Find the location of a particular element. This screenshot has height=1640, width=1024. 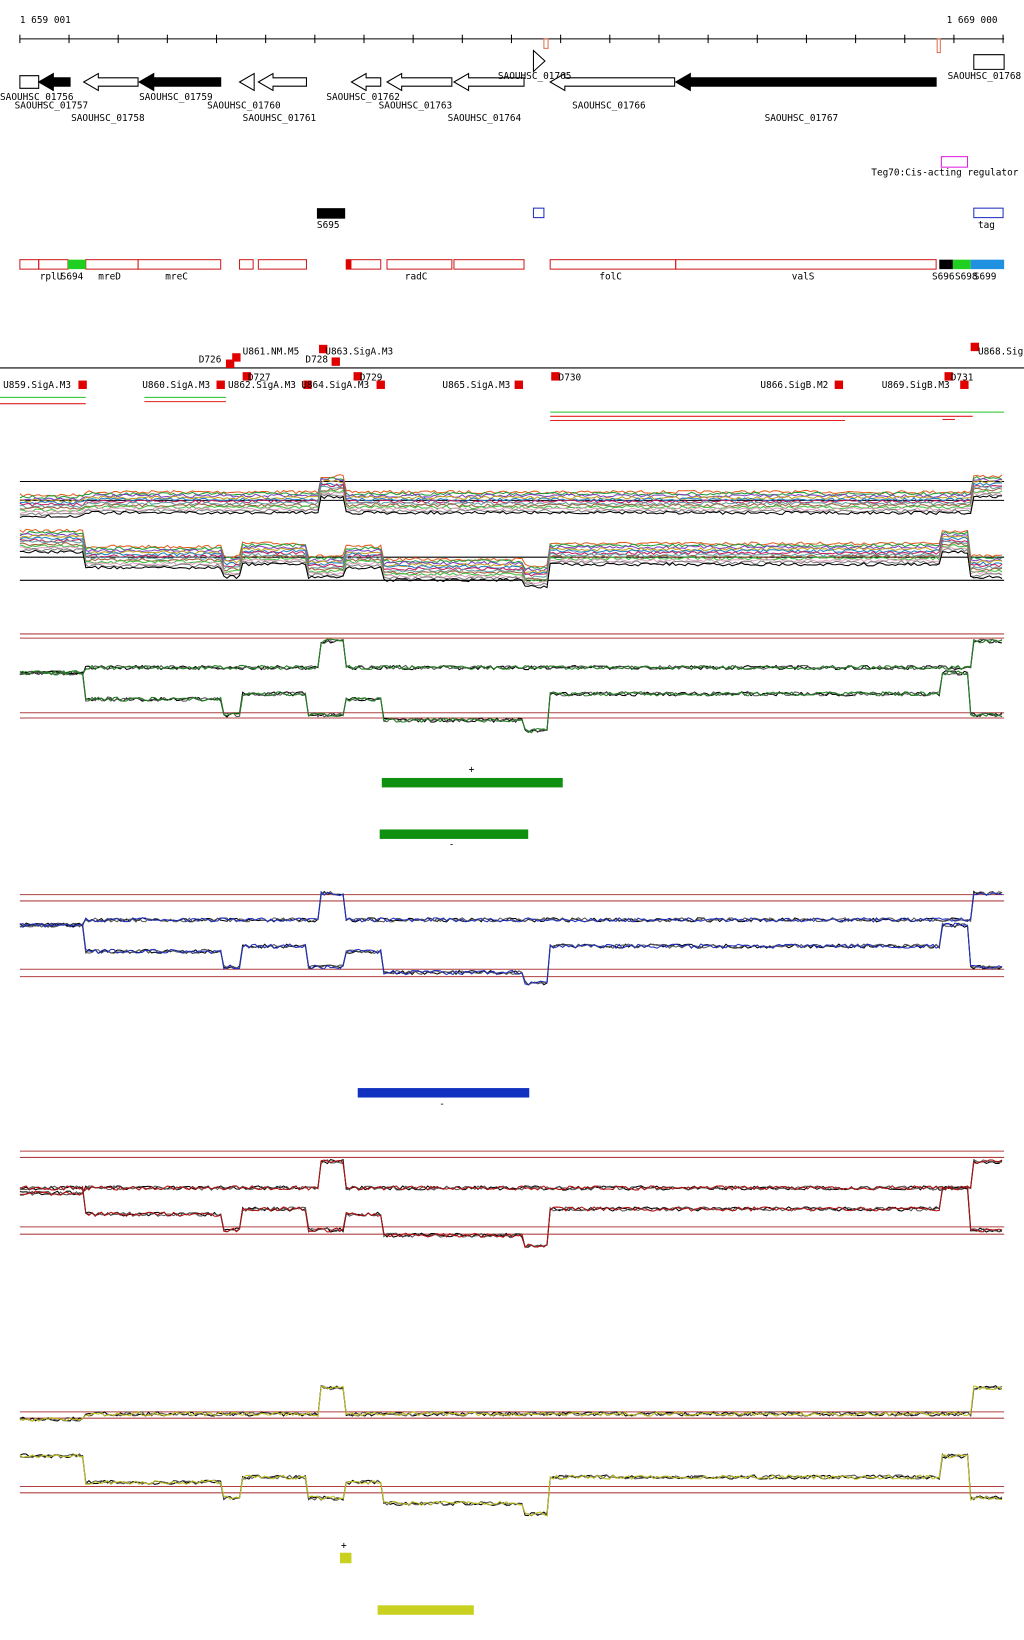

operon-label: mreD is located at coordinates (109, 277).